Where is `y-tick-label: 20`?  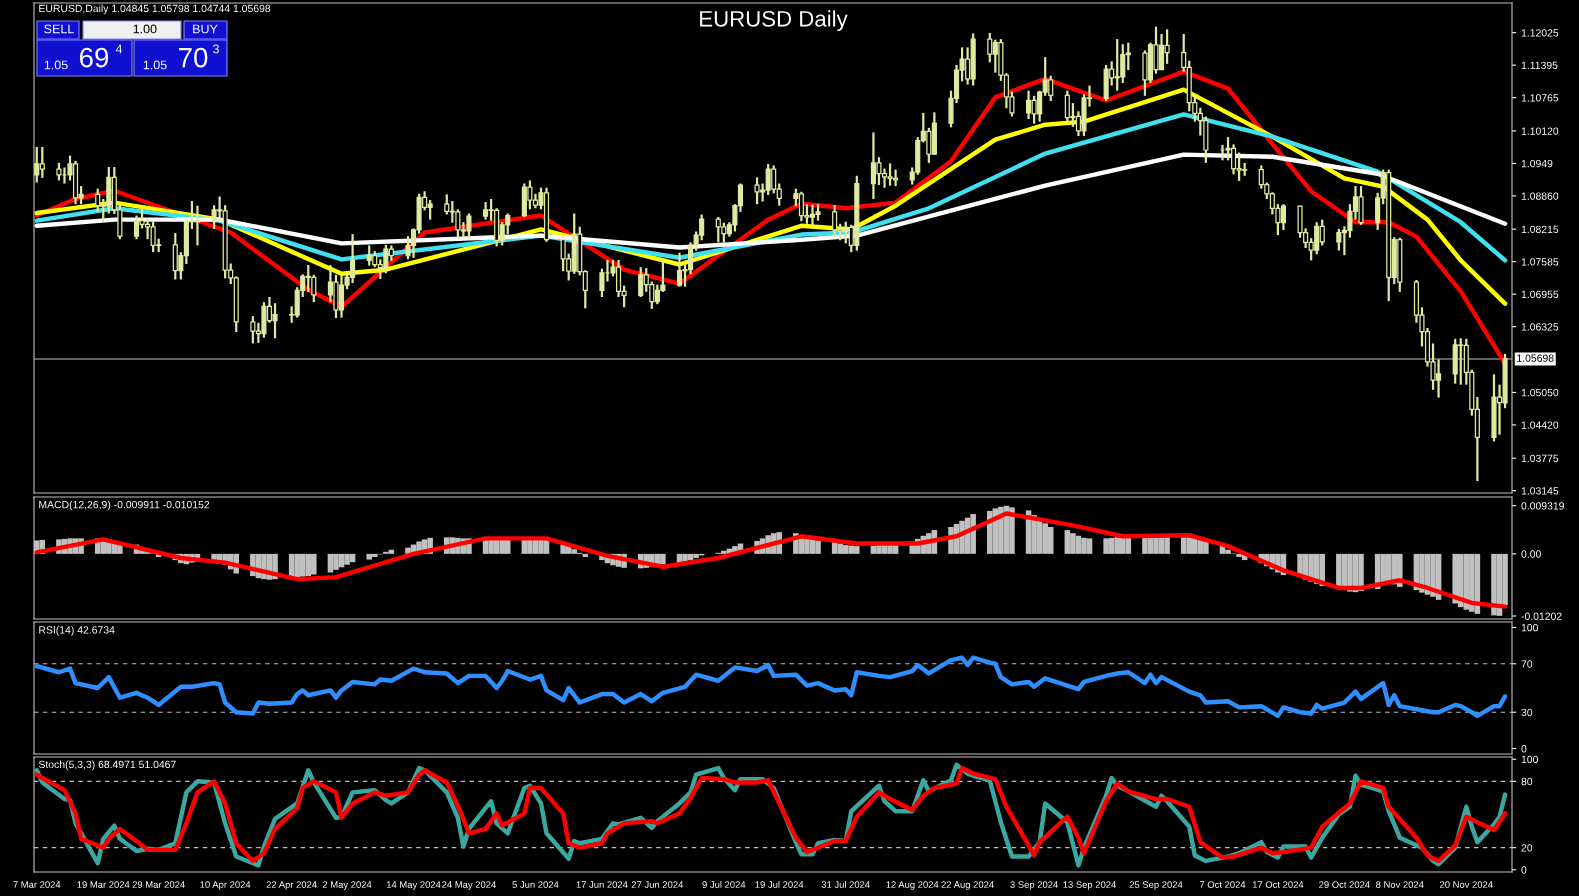 y-tick-label: 20 is located at coordinates (1527, 848).